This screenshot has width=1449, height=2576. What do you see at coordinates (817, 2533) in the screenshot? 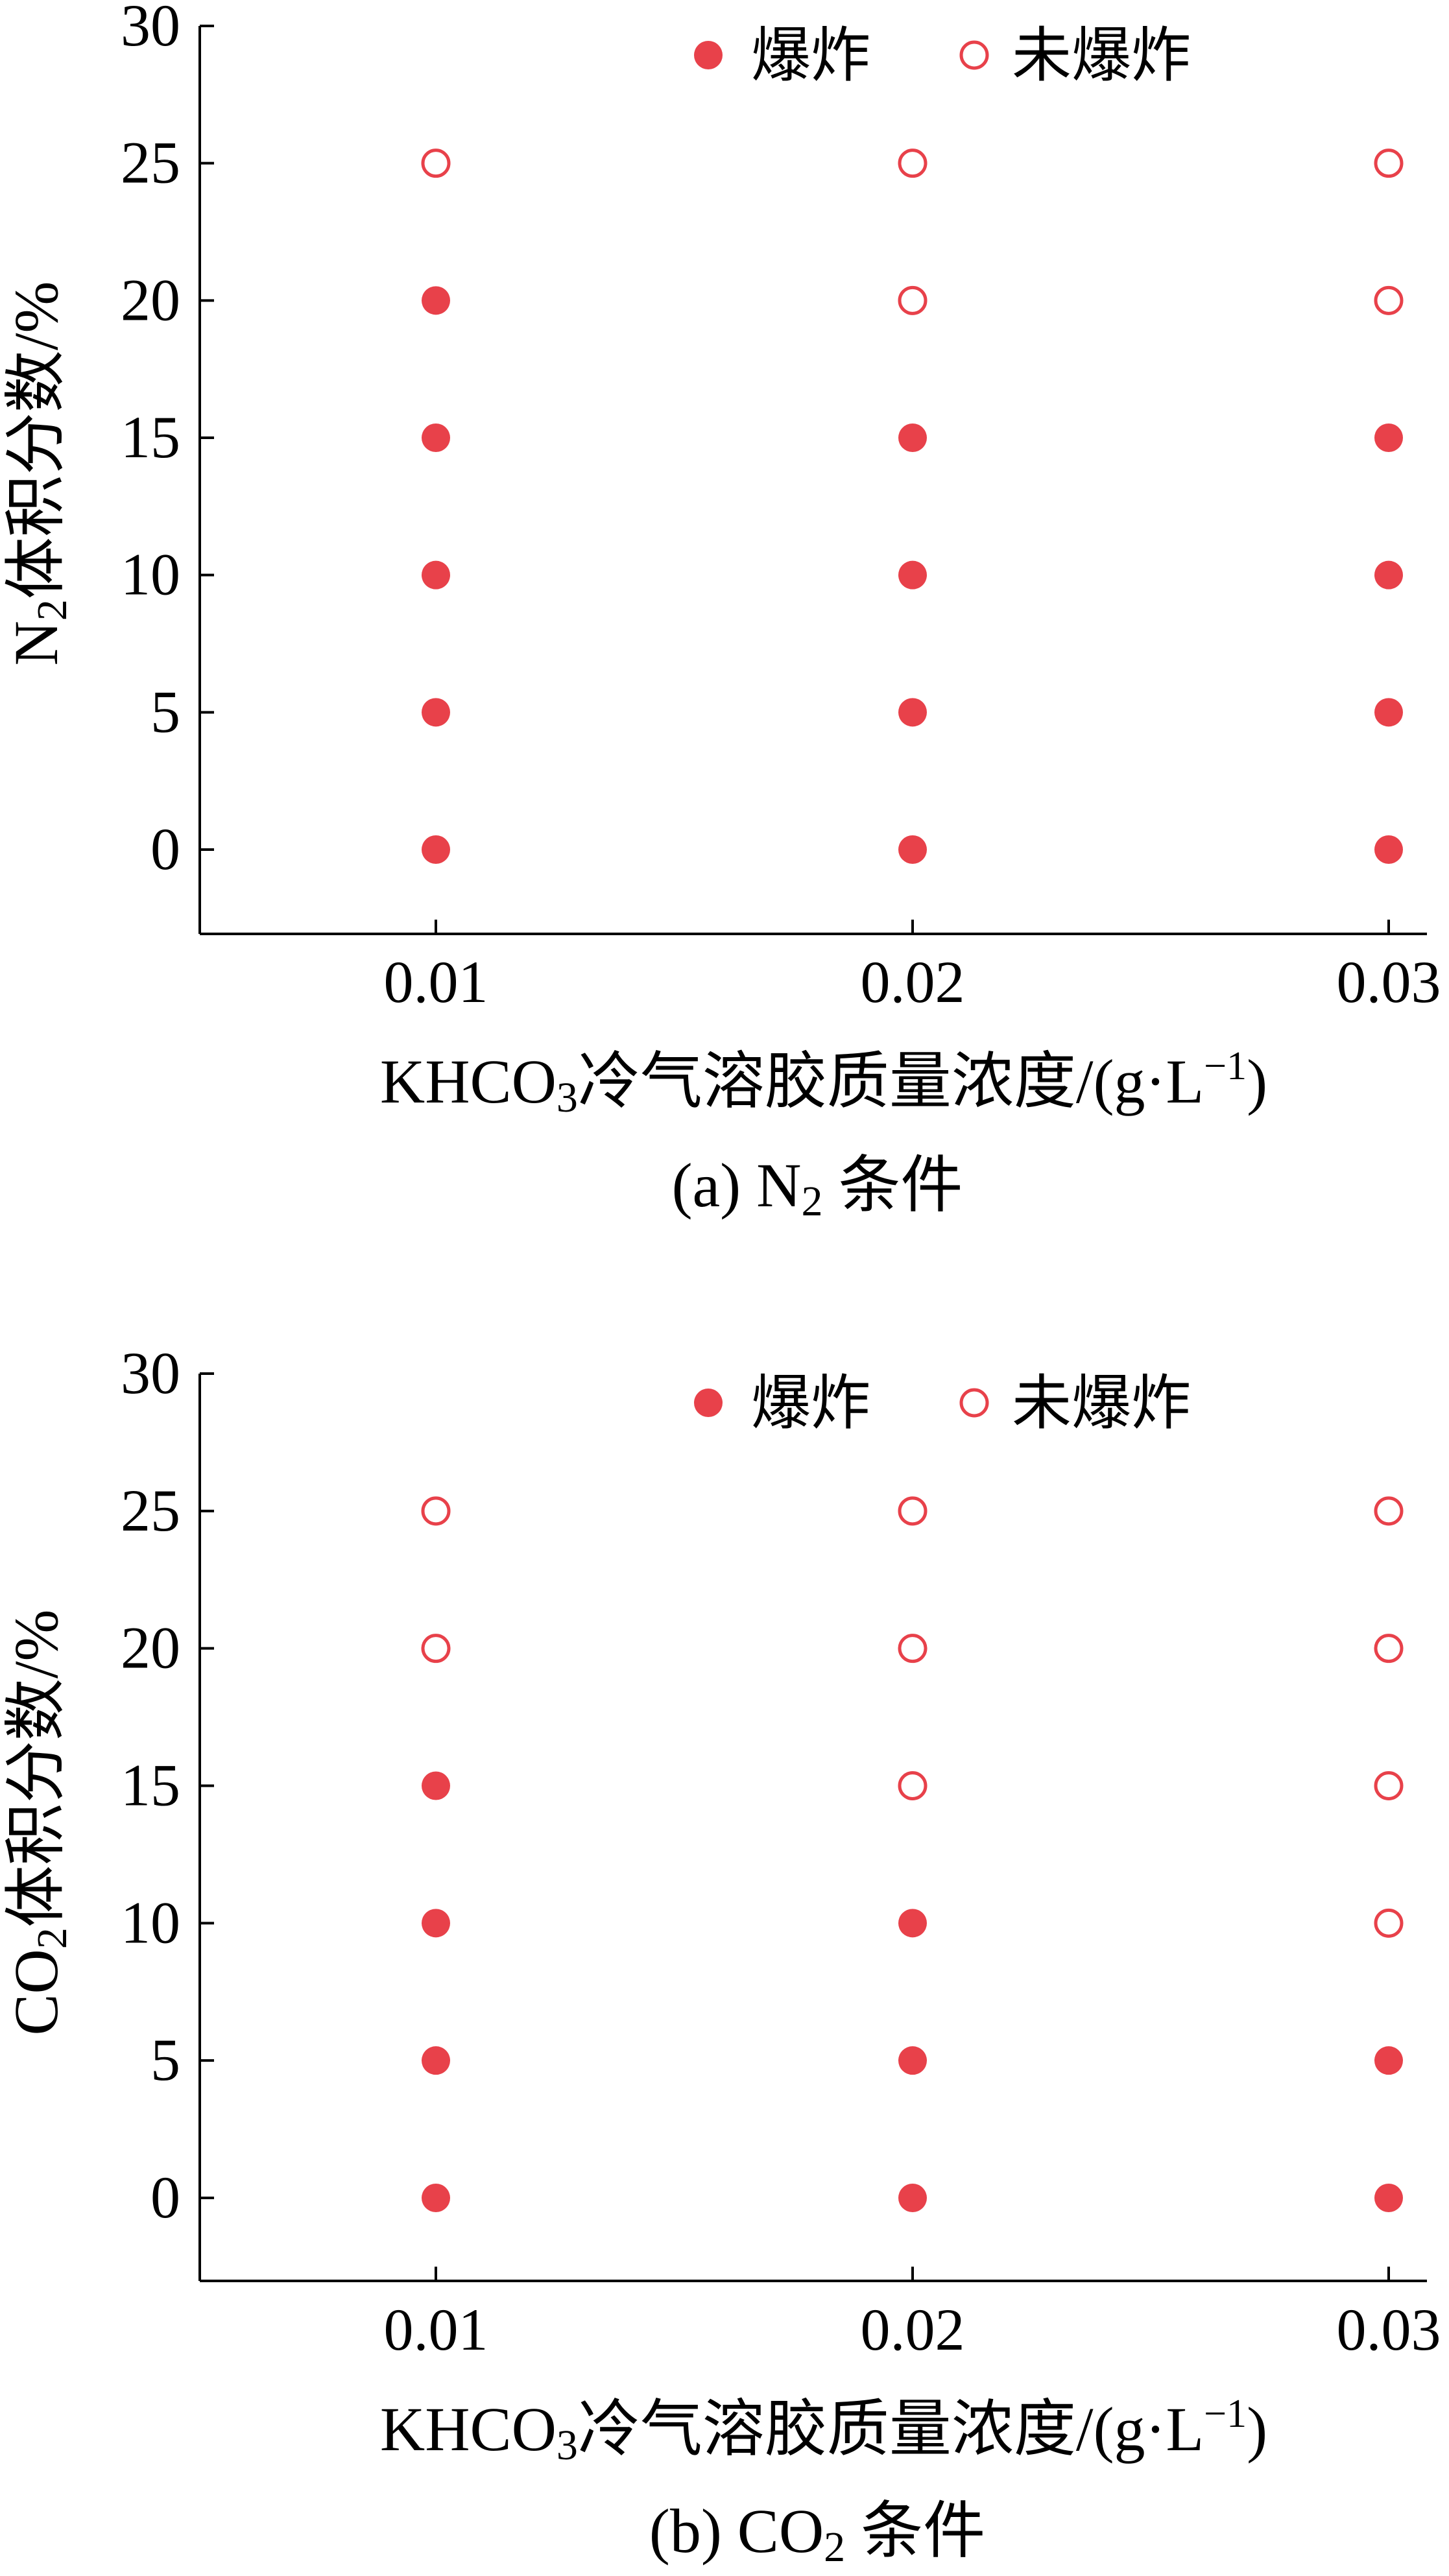
I see `panel-caption: (b) CO2 条件` at bounding box center [817, 2533].